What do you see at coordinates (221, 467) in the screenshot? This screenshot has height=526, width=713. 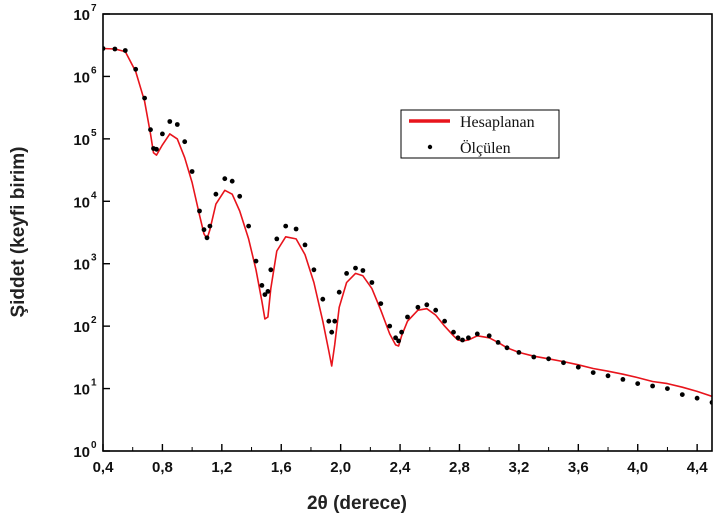 I see `x-tick-label: 1,2` at bounding box center [221, 467].